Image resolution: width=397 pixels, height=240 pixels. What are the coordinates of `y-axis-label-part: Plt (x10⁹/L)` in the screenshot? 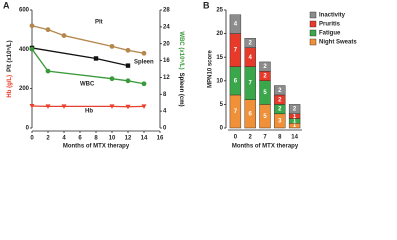 It's located at (10, 56).